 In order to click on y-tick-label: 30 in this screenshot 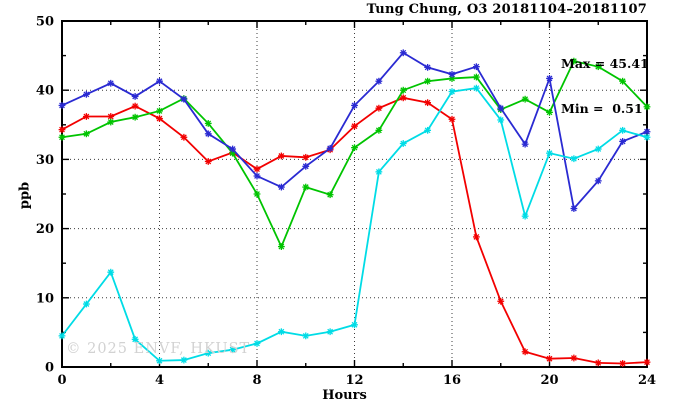, I will do `click(45, 160)`.